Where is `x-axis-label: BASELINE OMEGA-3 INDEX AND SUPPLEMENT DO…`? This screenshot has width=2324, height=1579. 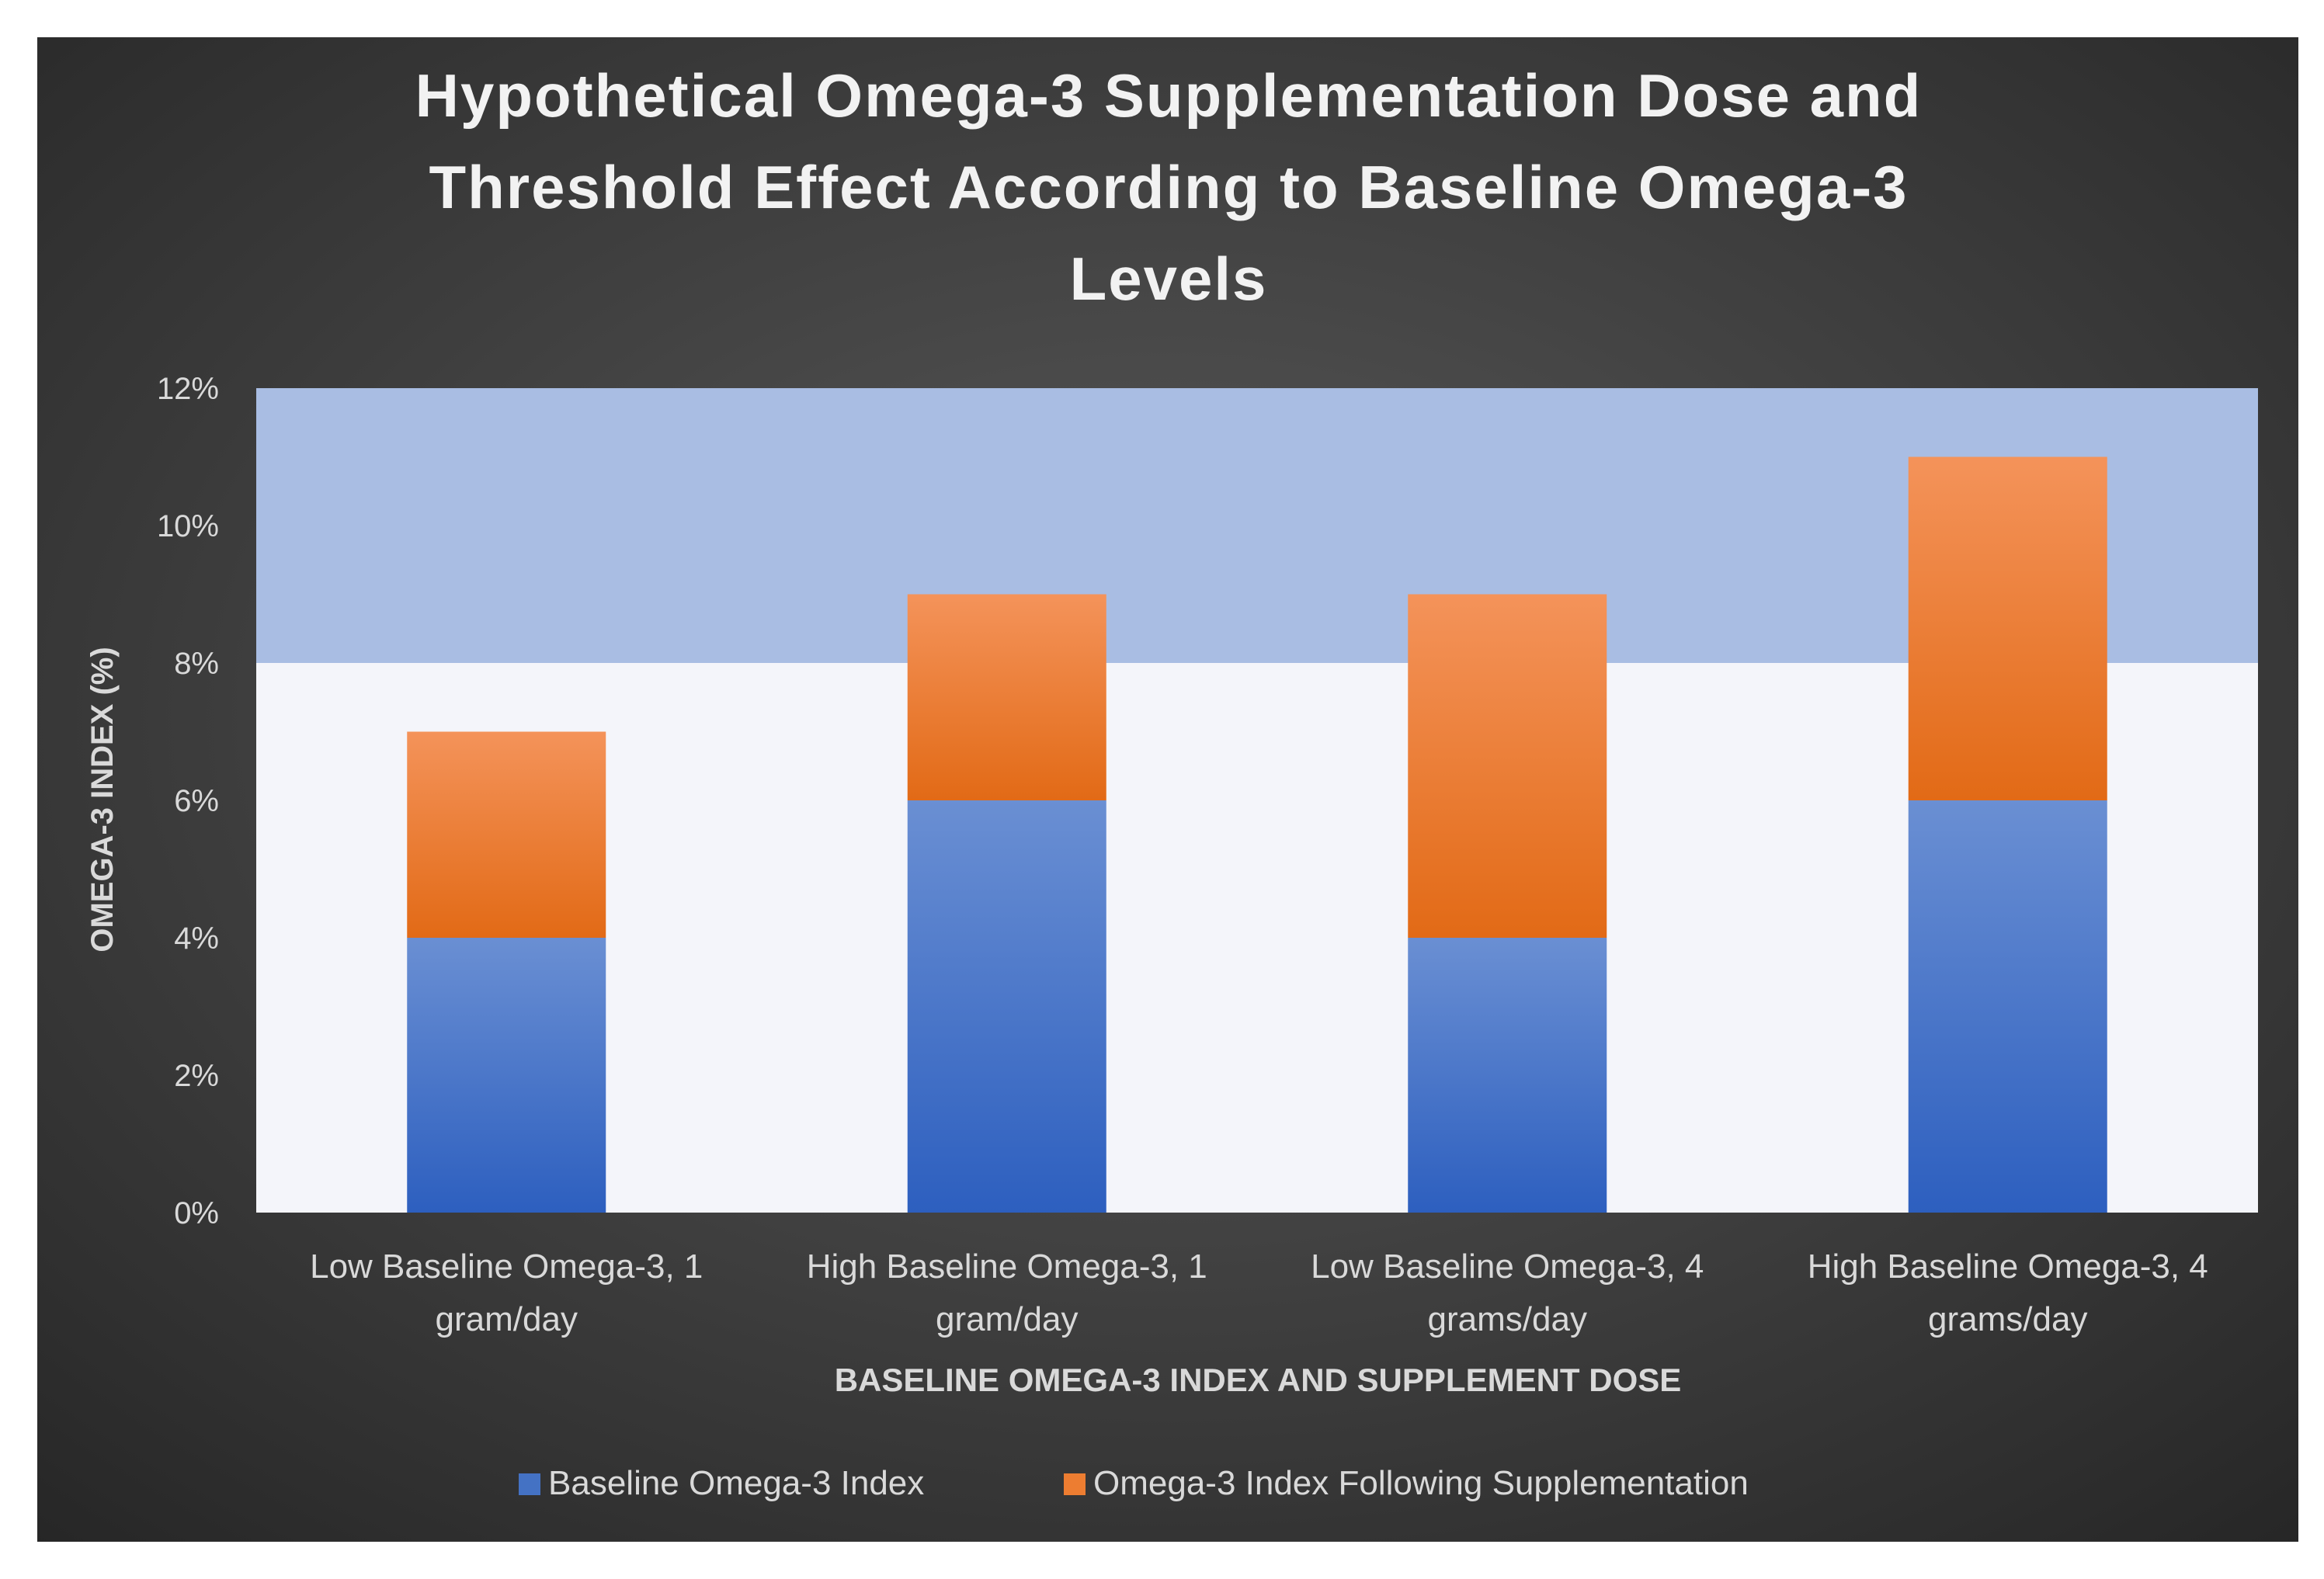
x-axis-label: BASELINE OMEGA-3 INDEX AND SUPPLEMENT DO… is located at coordinates (1258, 1380).